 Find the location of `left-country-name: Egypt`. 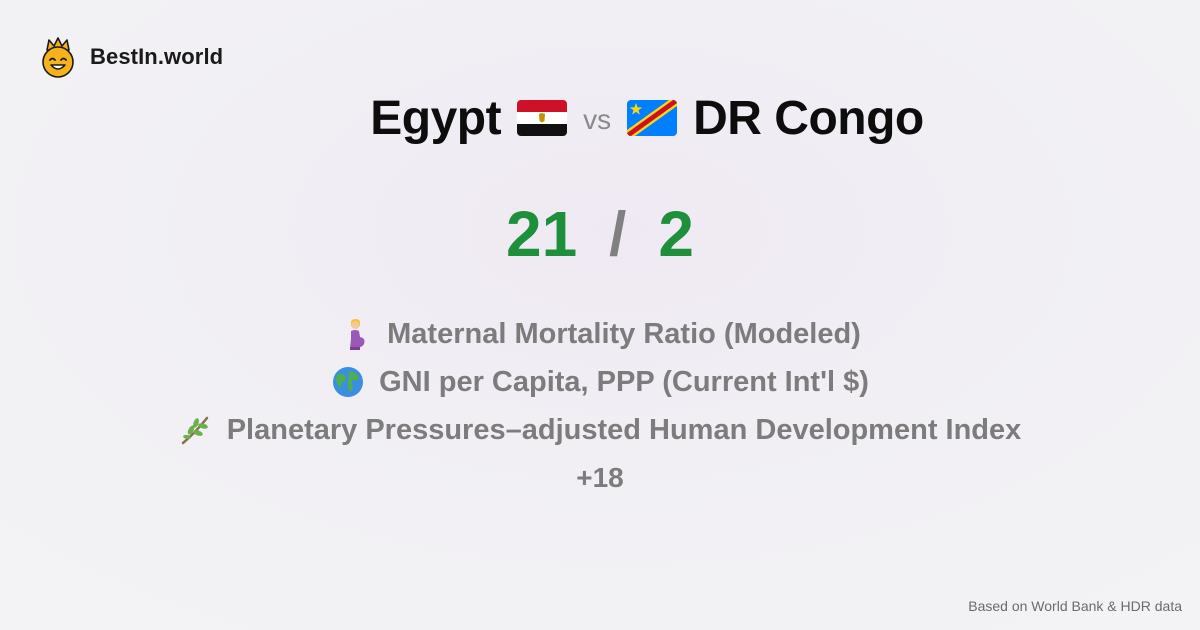

left-country-name: Egypt is located at coordinates (436, 118).